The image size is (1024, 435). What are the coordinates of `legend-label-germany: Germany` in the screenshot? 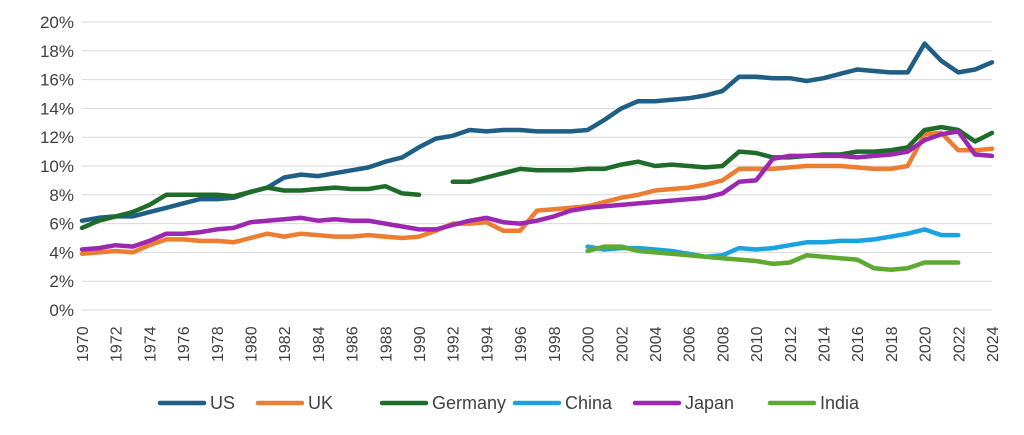 It's located at (469, 403).